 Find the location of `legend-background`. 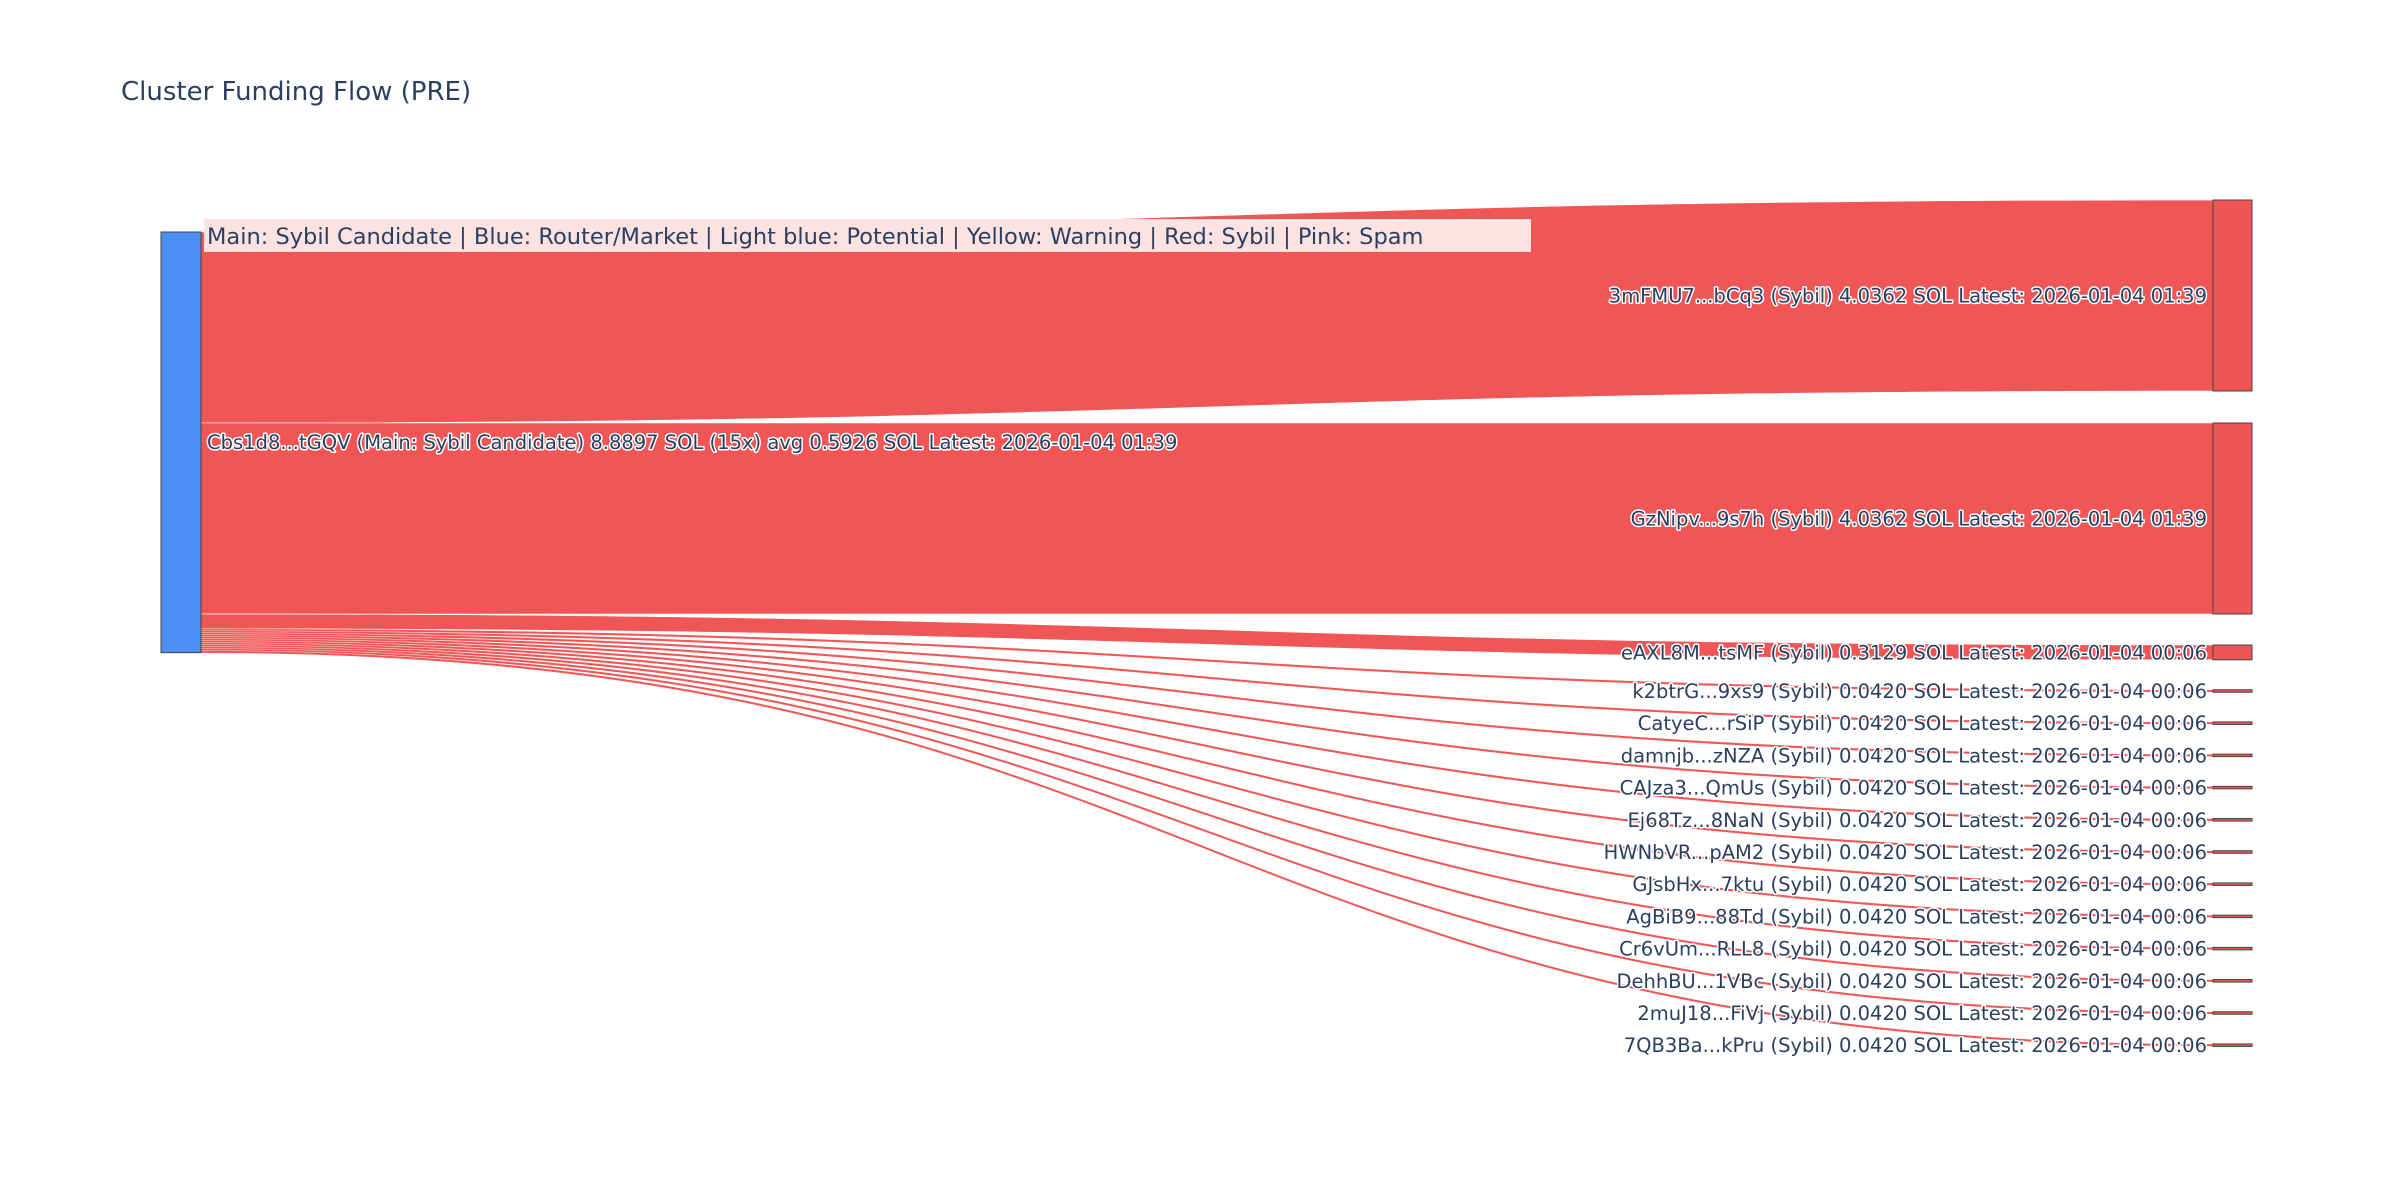

legend-background is located at coordinates (867, 235).